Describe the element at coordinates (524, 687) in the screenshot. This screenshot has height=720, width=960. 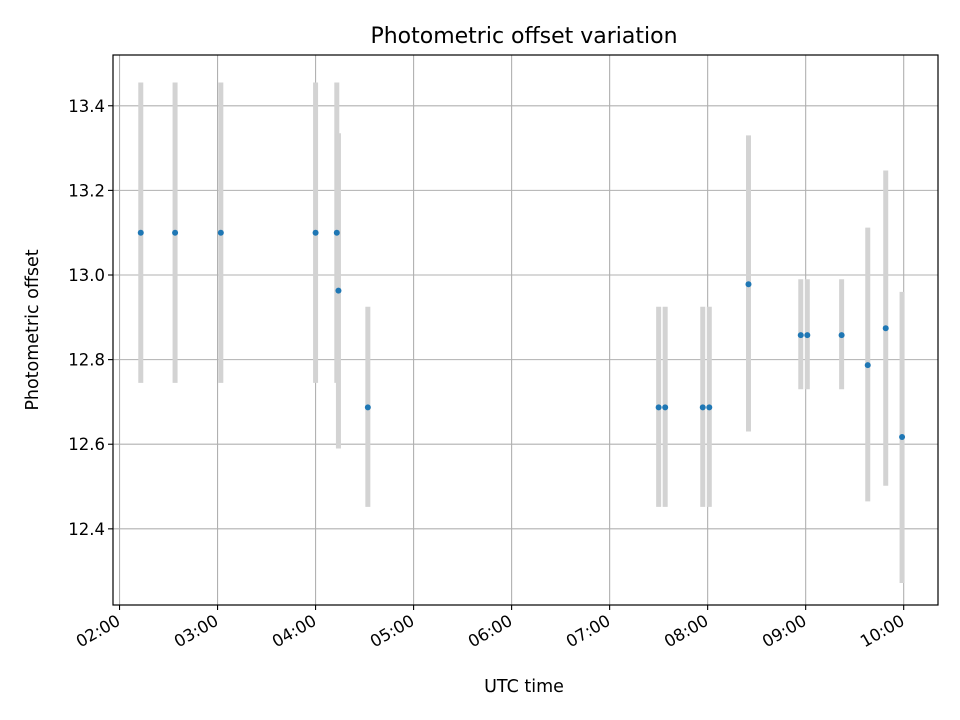
I see `x-axis-label: UTC time` at that location.